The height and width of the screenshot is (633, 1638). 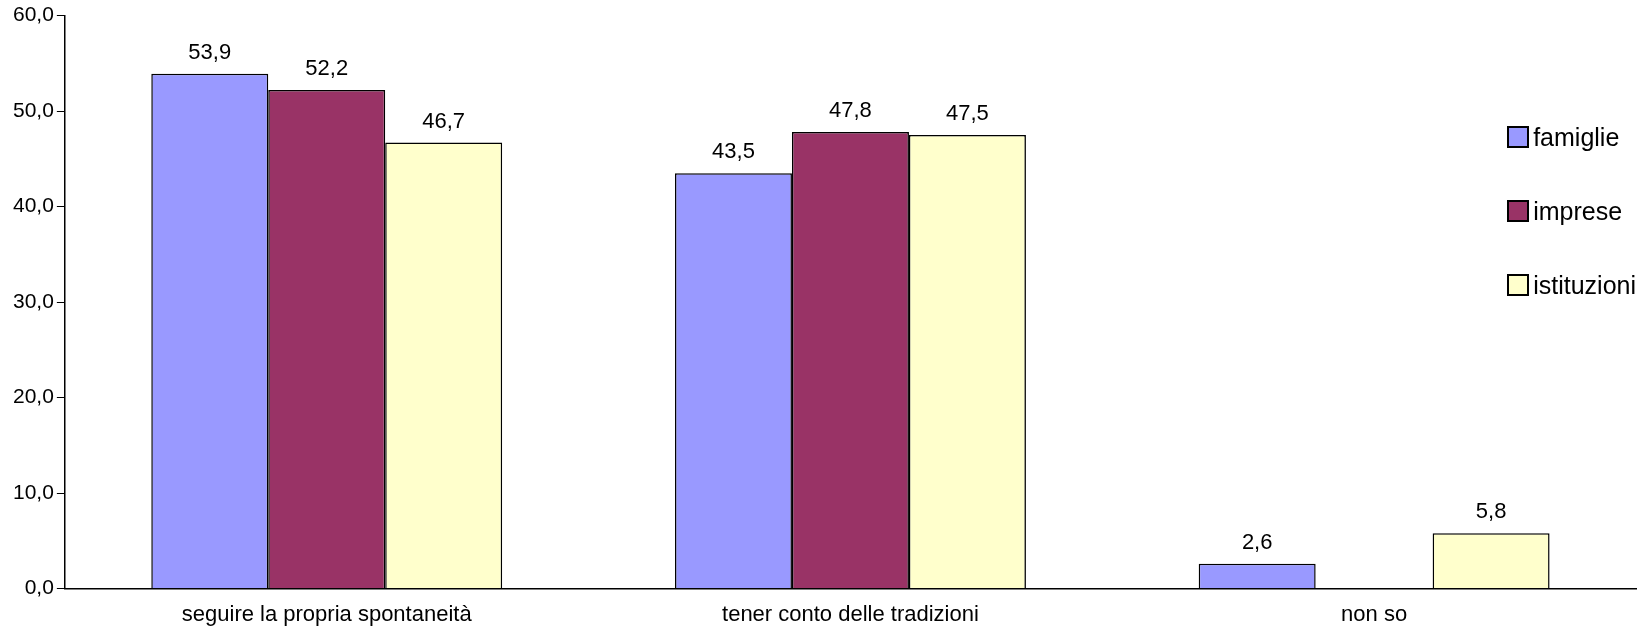 What do you see at coordinates (327, 68) in the screenshot?
I see `data-label: 52,2` at bounding box center [327, 68].